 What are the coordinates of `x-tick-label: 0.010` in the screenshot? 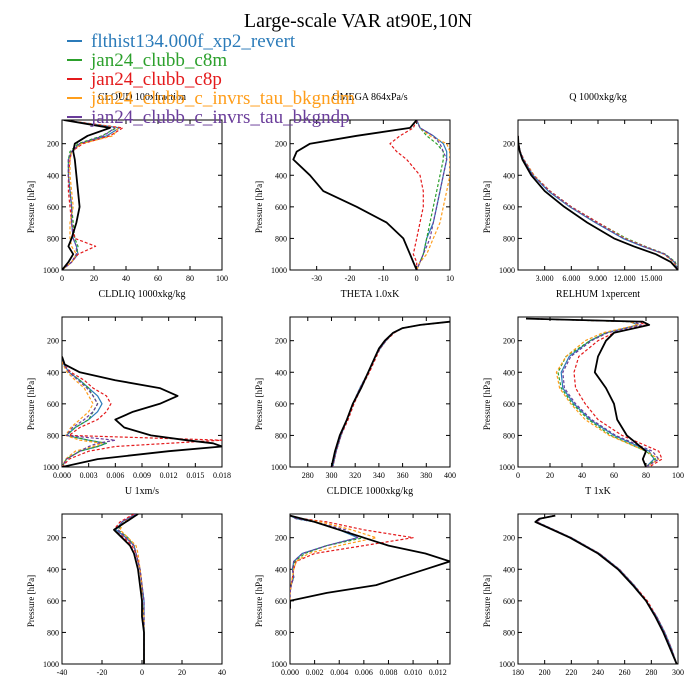 It's located at (413, 672).